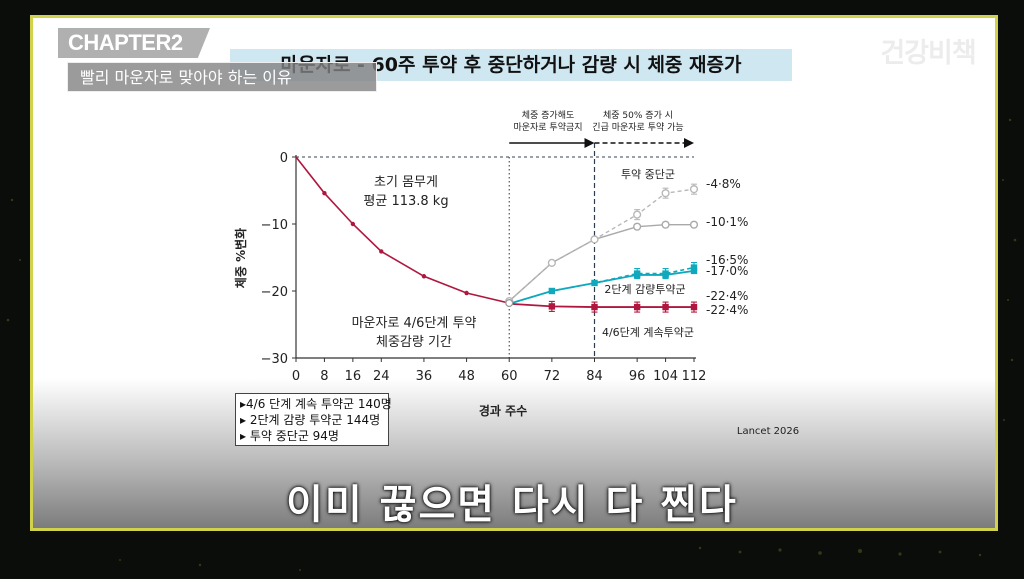  Describe the element at coordinates (289, 436) in the screenshot. I see `legend-item-stopped: ▸ 투약 중단군 94명` at that location.